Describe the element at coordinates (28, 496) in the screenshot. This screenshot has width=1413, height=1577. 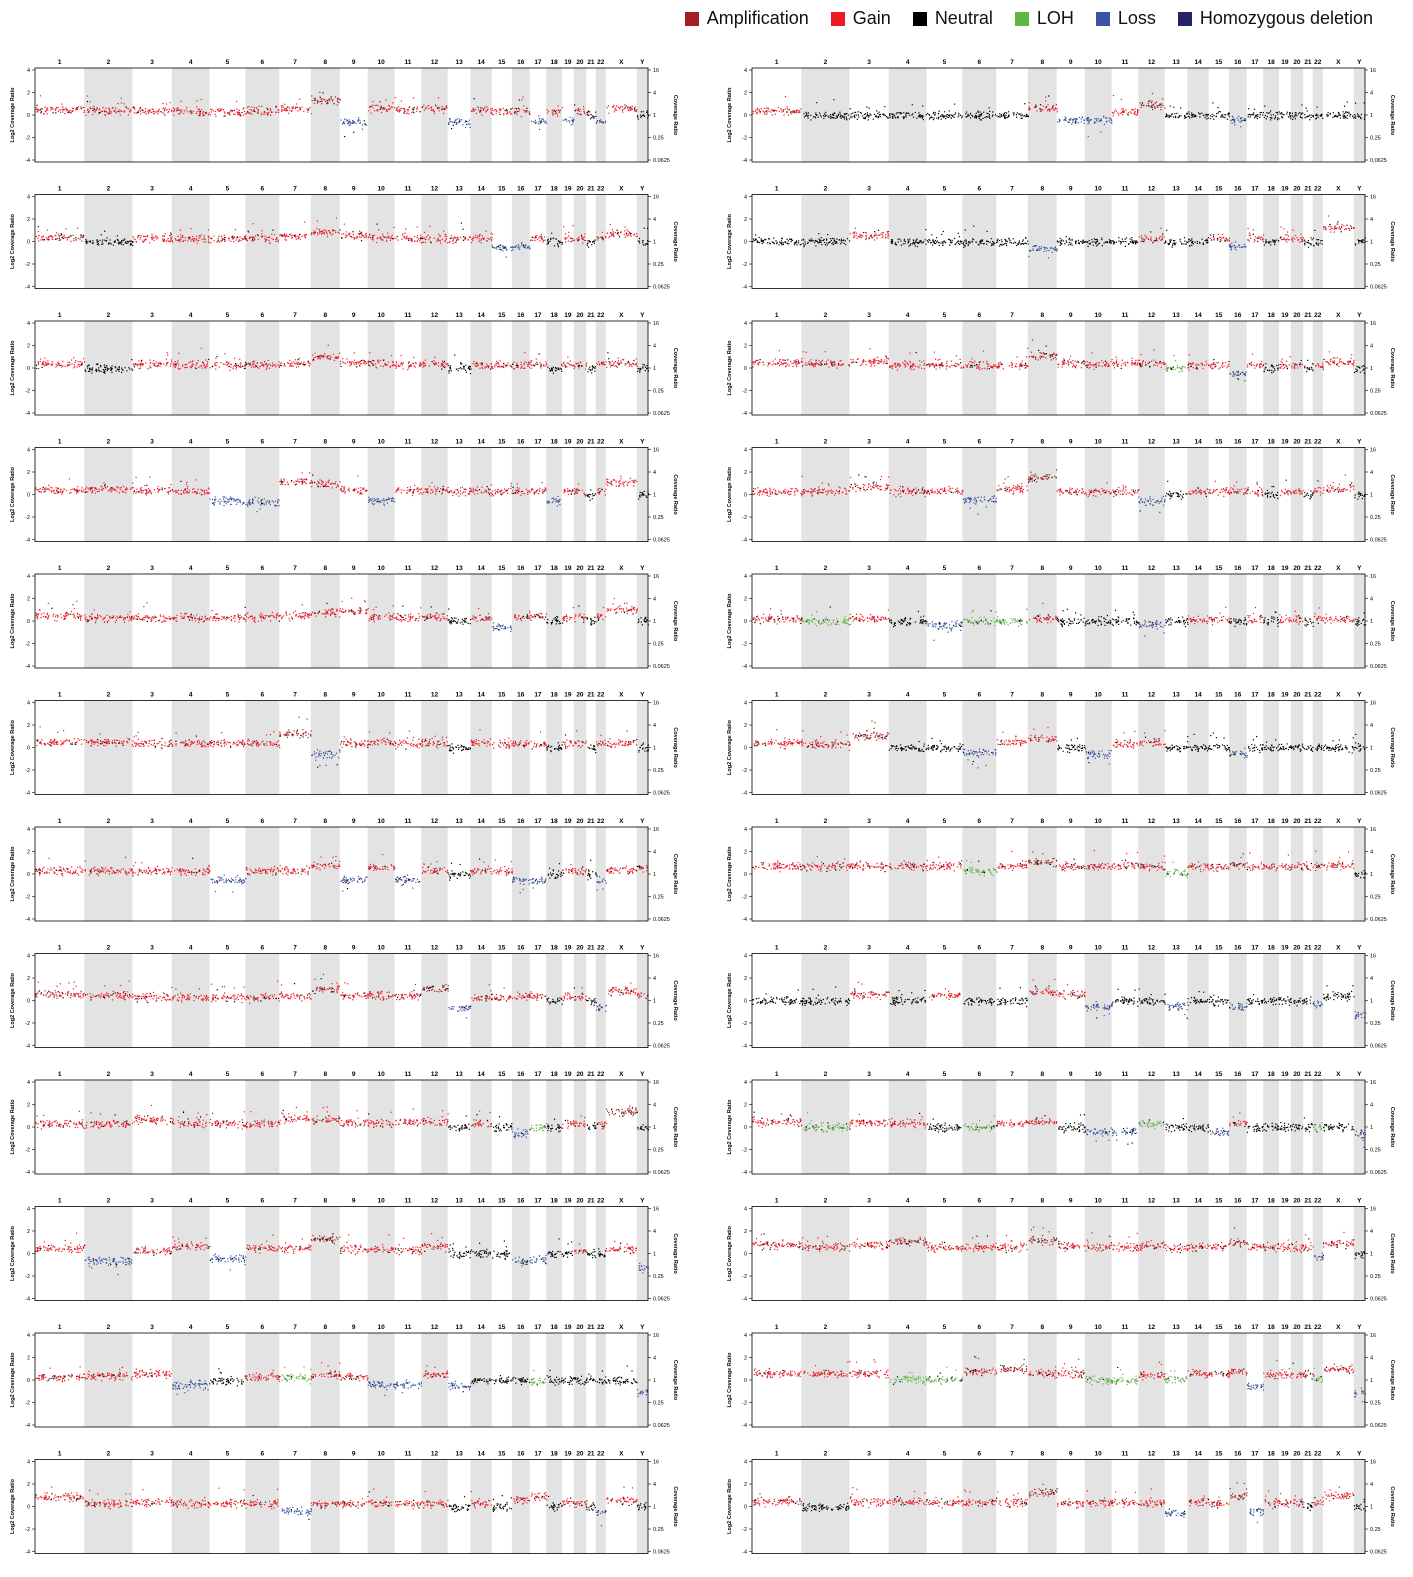
I see `y-tick-label-left: 0` at that location.